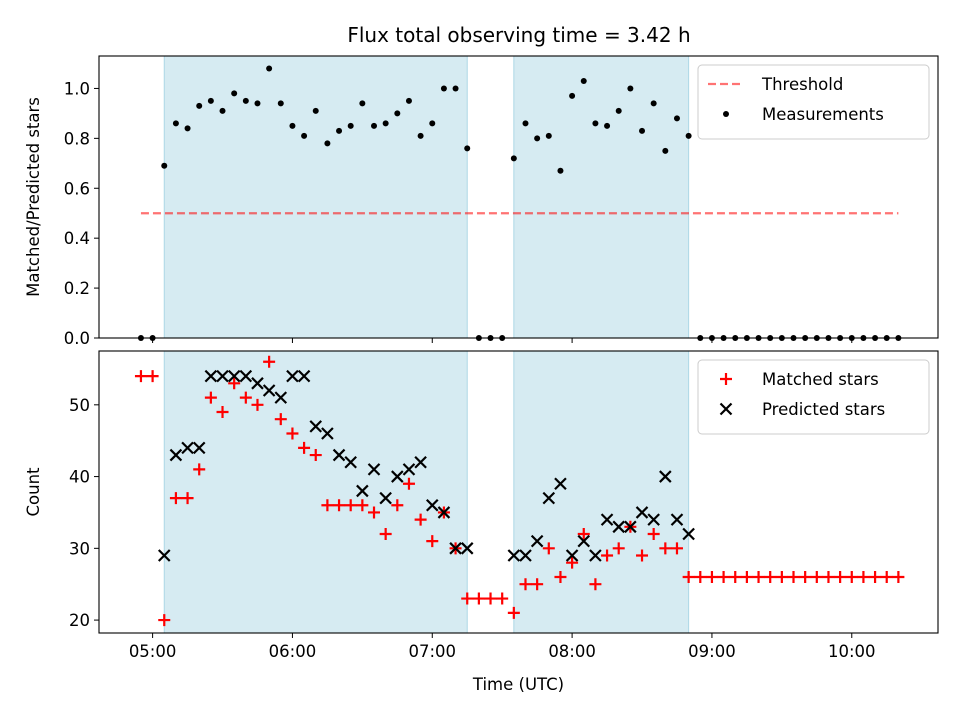 The width and height of the screenshot is (960, 720). I want to click on x-tick-label: 06:00, so click(293, 651).